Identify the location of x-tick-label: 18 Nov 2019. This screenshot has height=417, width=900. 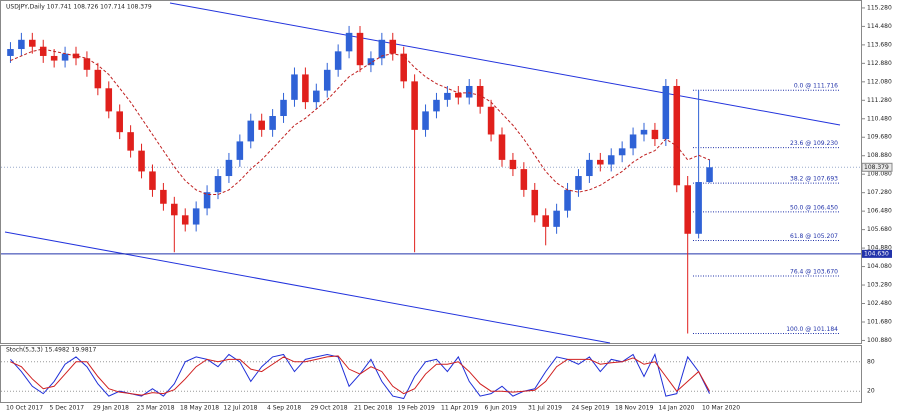
(634, 408).